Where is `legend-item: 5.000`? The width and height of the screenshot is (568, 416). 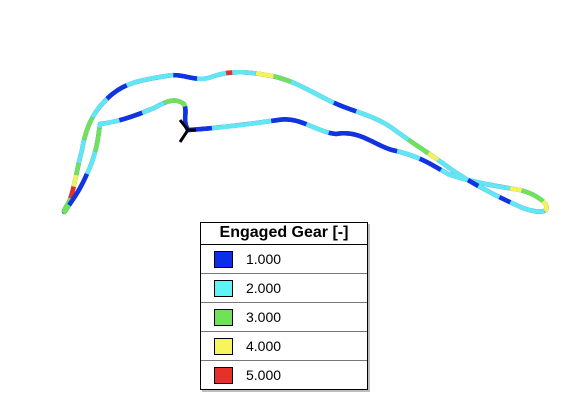 legend-item: 5.000 is located at coordinates (284, 375).